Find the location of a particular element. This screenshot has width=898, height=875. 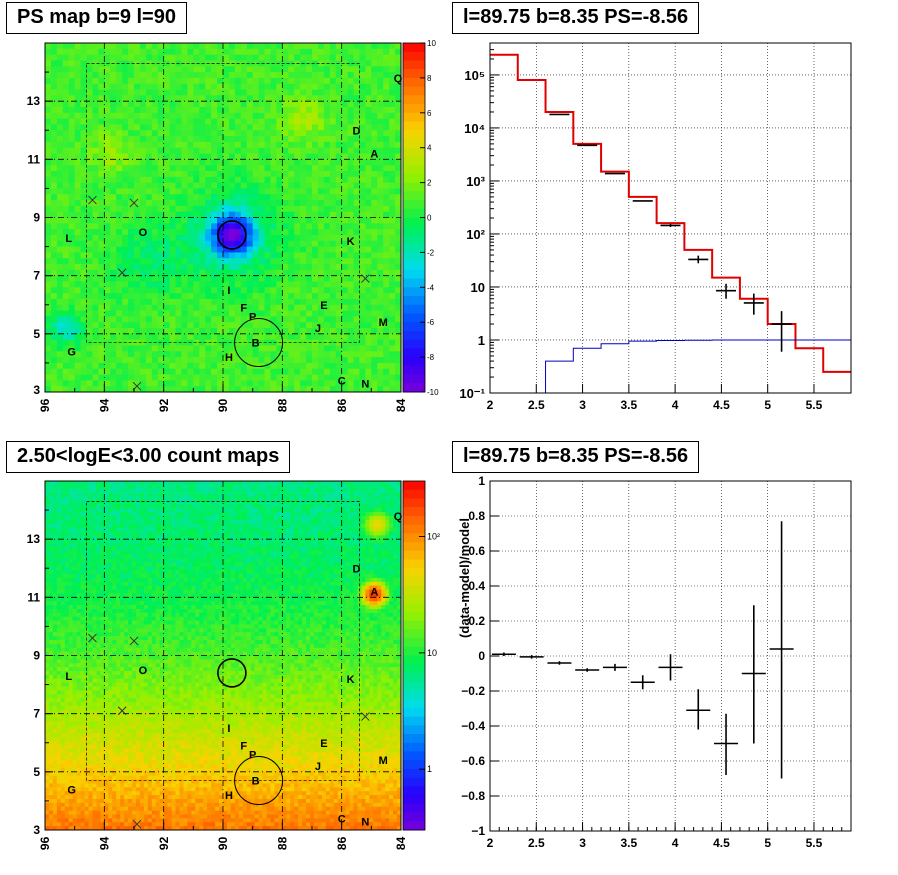

source-label: K is located at coordinates (351, 680).